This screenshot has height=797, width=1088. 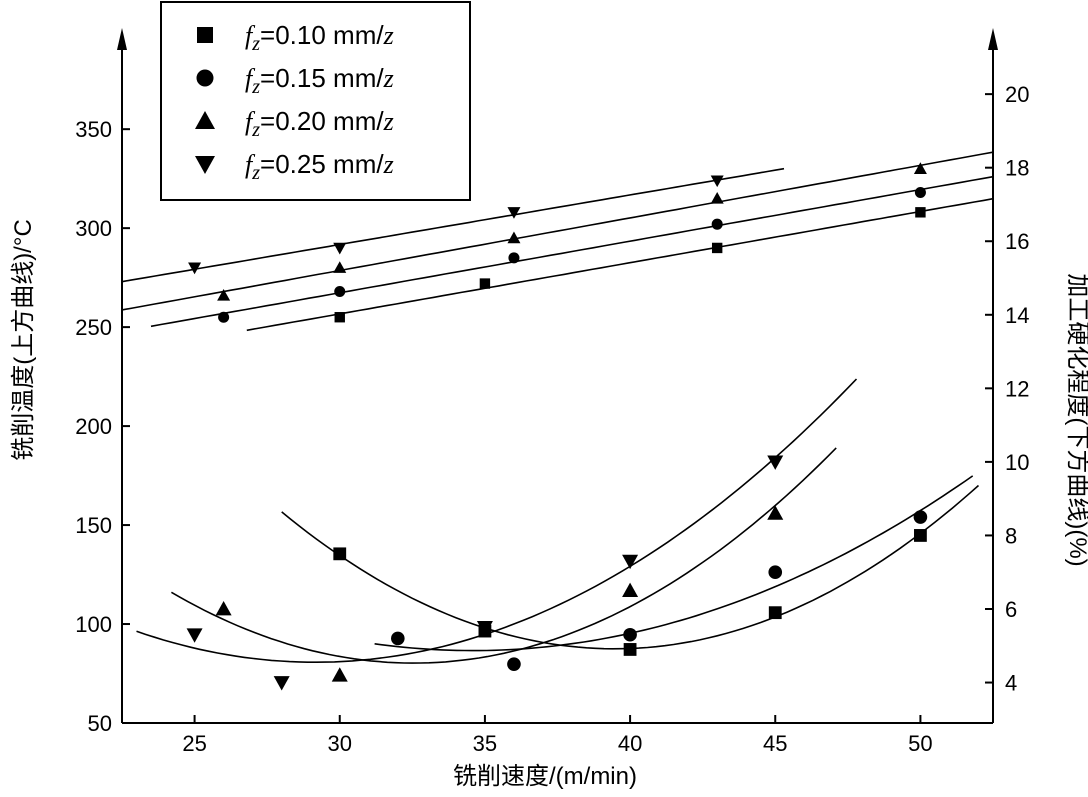 I want to click on x-tick-label: 25, so click(x=194, y=743).